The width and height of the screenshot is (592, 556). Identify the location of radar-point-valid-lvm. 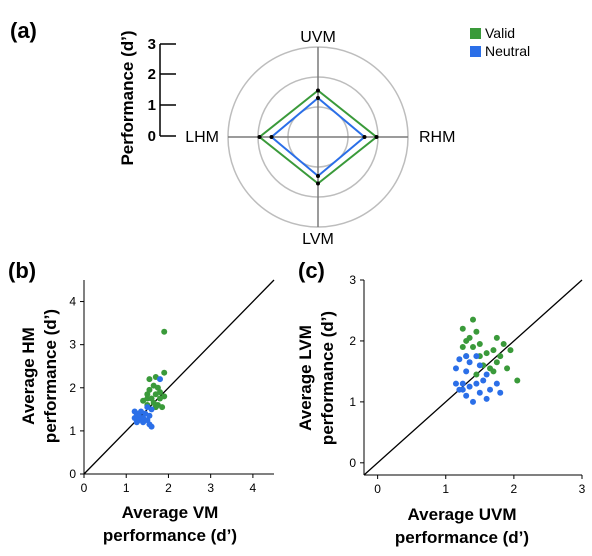
(318, 183).